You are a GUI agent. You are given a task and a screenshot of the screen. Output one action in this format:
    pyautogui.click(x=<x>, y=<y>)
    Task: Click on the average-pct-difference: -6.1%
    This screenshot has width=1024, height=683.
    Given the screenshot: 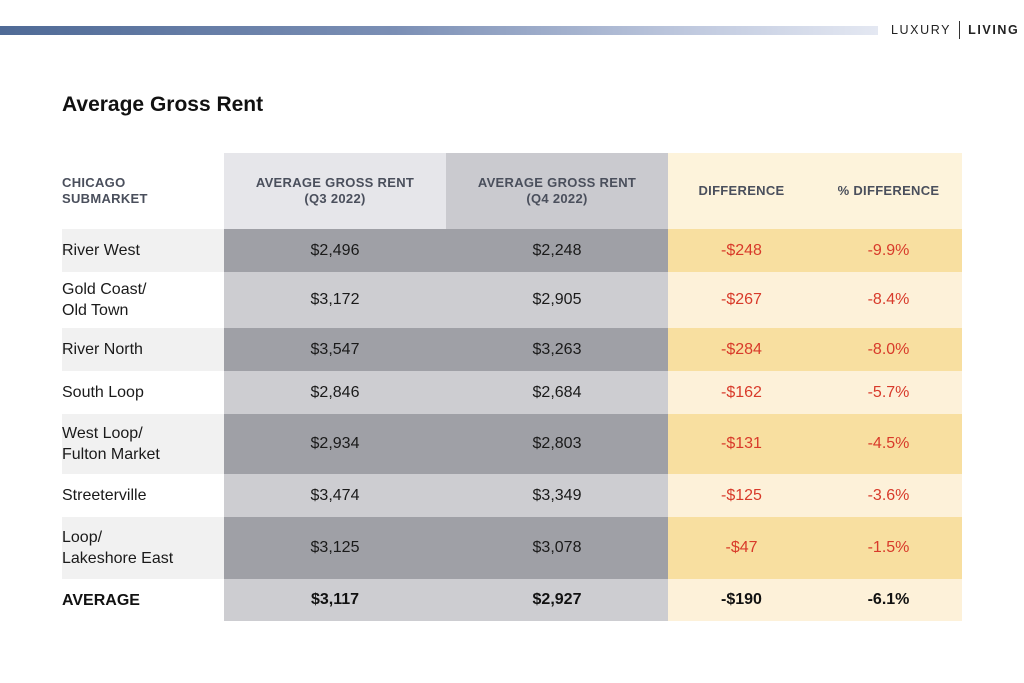 What is the action you would take?
    pyautogui.click(x=888, y=600)
    